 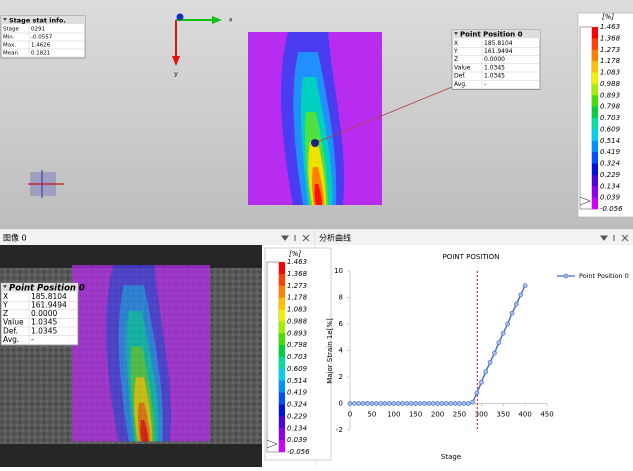 What do you see at coordinates (524, 415) in the screenshot?
I see `x-tick-label: 400` at bounding box center [524, 415].